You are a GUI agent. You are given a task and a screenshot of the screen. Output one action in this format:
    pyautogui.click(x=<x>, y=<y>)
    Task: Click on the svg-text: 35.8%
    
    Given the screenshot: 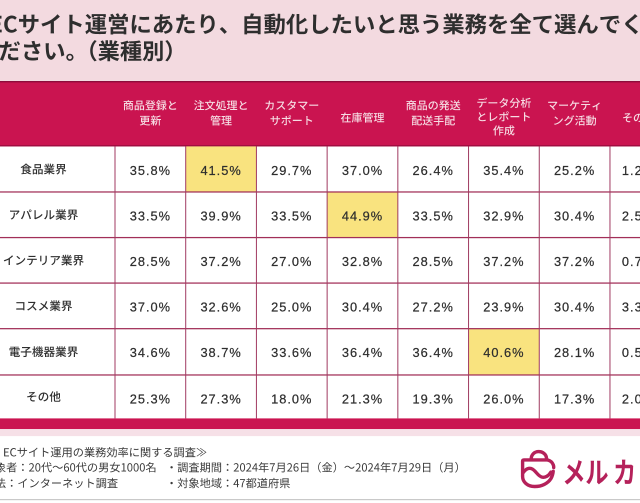 What is the action you would take?
    pyautogui.click(x=150, y=170)
    